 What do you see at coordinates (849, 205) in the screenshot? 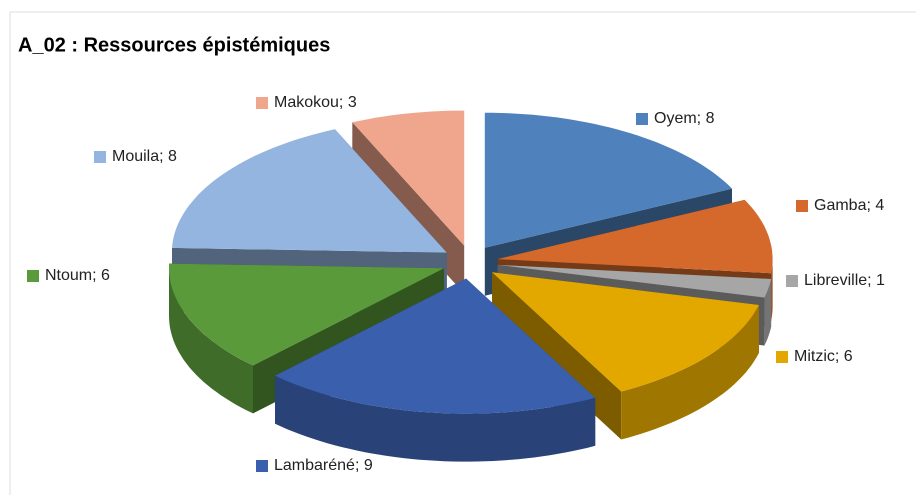
I see `data-label: Gamba; 4` at bounding box center [849, 205].